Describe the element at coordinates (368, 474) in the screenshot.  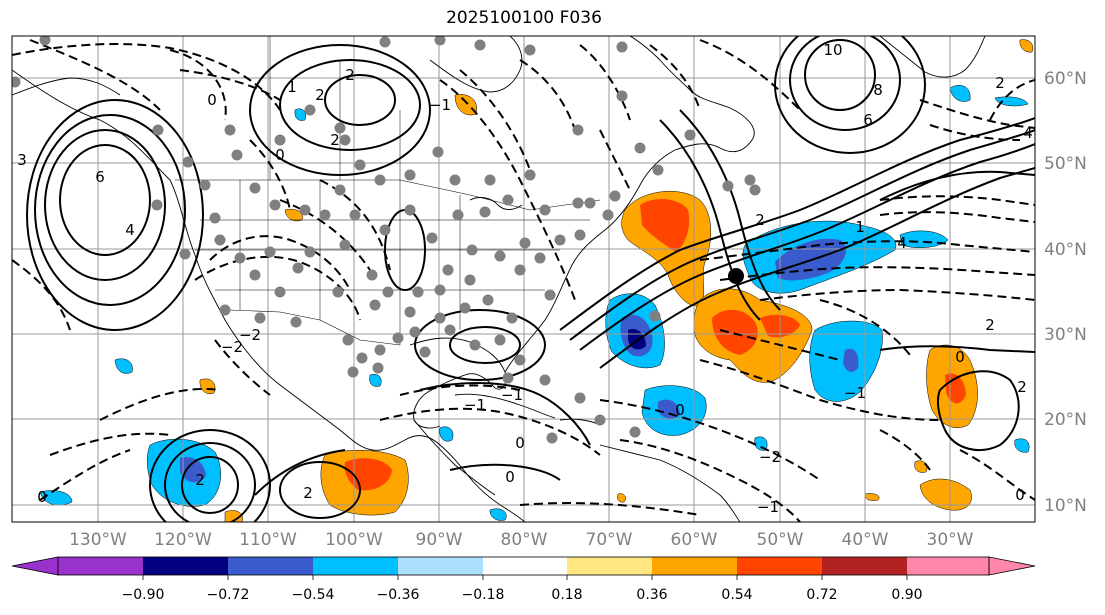
I see `shade-red-gulf-mexico-pacific` at that location.